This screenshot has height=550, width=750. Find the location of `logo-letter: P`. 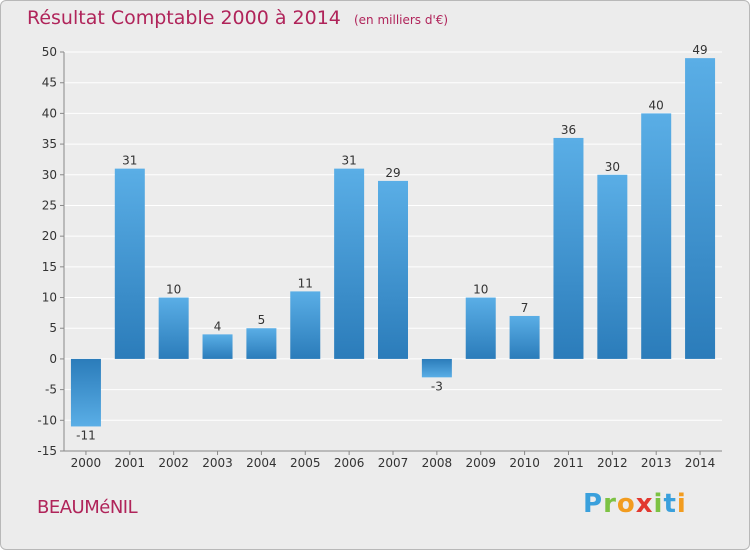

logo-letter: P is located at coordinates (593, 504).